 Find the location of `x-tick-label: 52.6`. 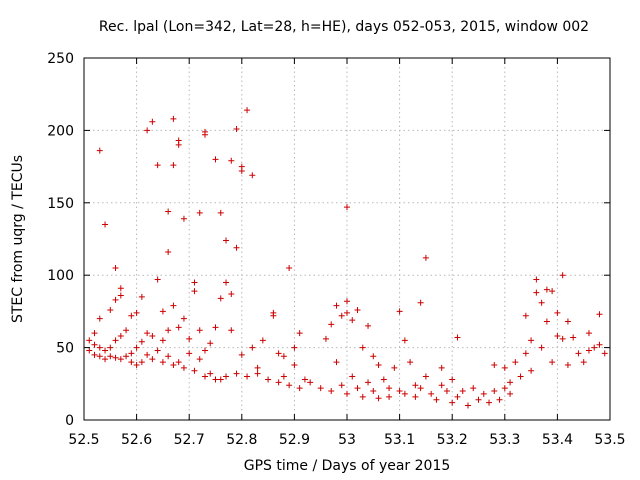

x-tick-label: 52.6 is located at coordinates (136, 440).